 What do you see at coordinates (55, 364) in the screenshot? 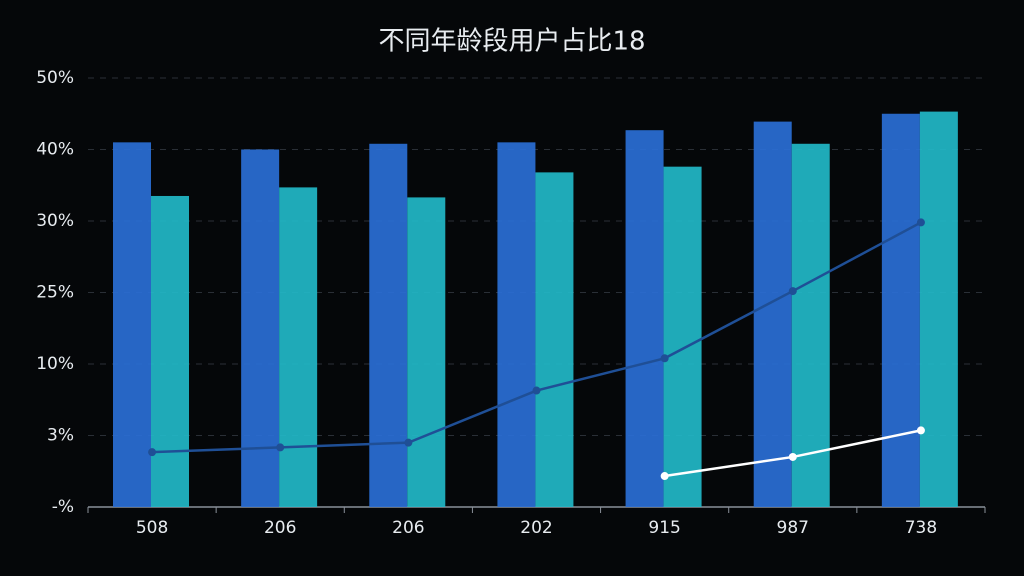
I see `y-tick-label: 10%` at bounding box center [55, 364].